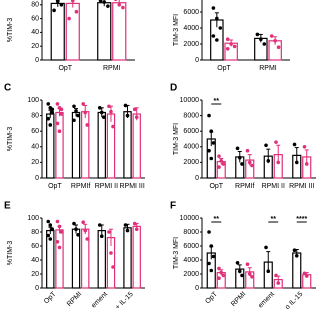 The width and height of the screenshot is (320, 320). What do you see at coordinates (7, 206) in the screenshot?
I see `panel-letter: E` at bounding box center [7, 206].